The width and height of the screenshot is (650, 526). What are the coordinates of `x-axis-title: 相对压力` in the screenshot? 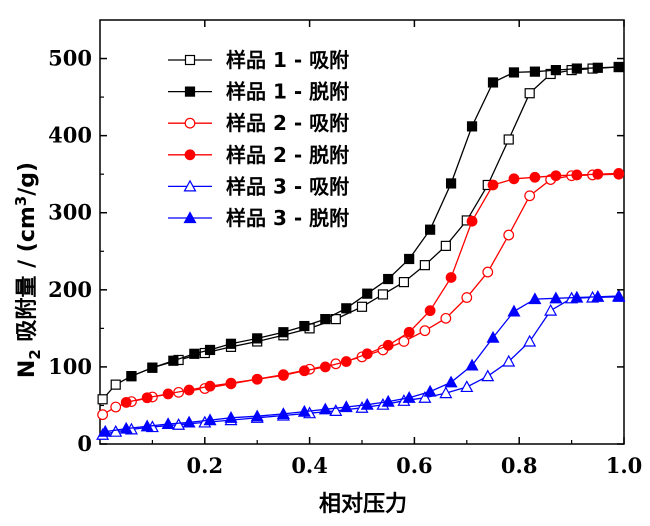 It's located at (363, 504).